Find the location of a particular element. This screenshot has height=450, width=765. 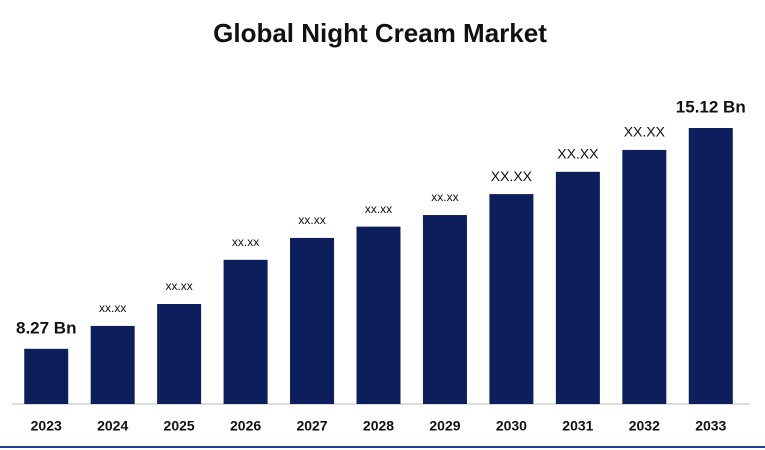

chart-title: Global Night Cream Market is located at coordinates (380, 33).